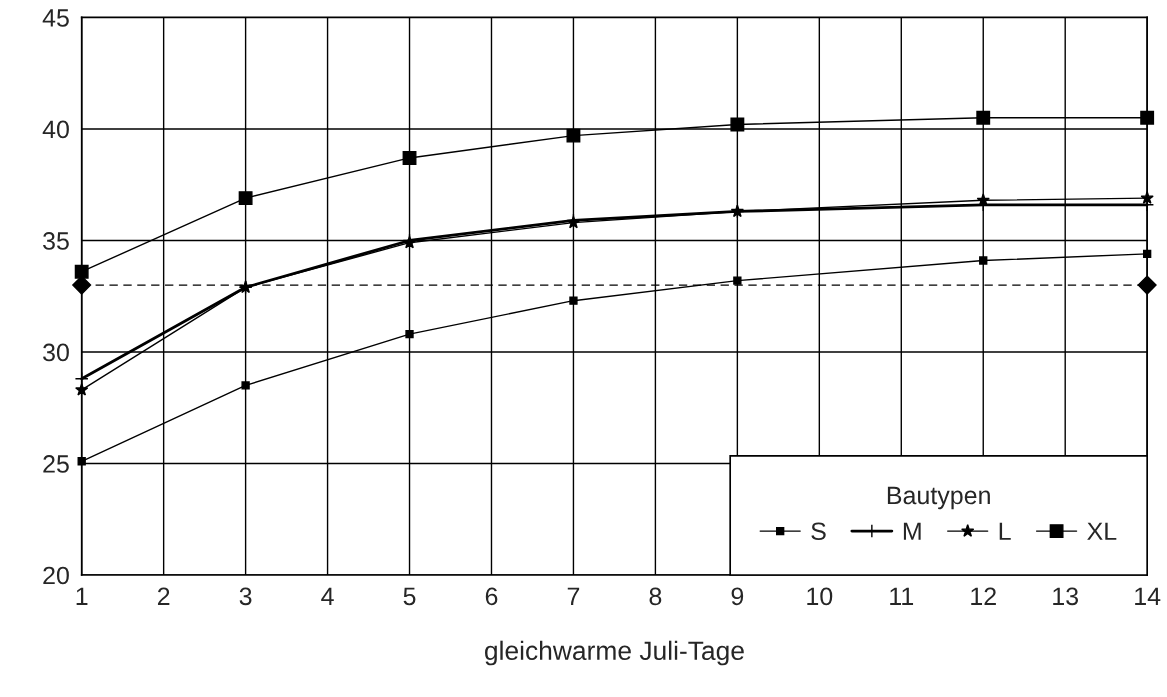 This screenshot has width=1167, height=697. What do you see at coordinates (56, 464) in the screenshot?
I see `y-tick-label: 25` at bounding box center [56, 464].